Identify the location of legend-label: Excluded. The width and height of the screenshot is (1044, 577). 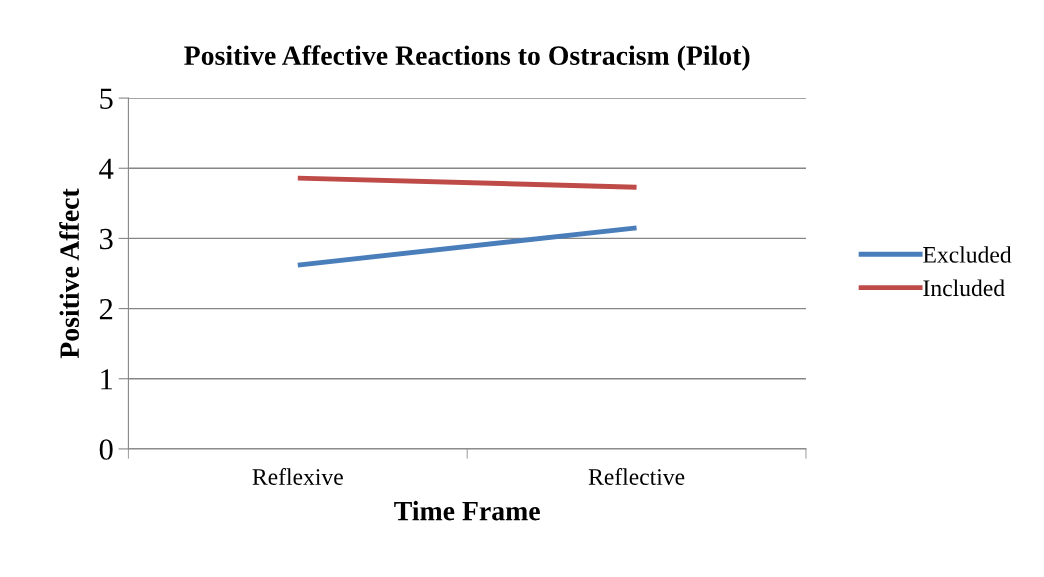
(967, 254).